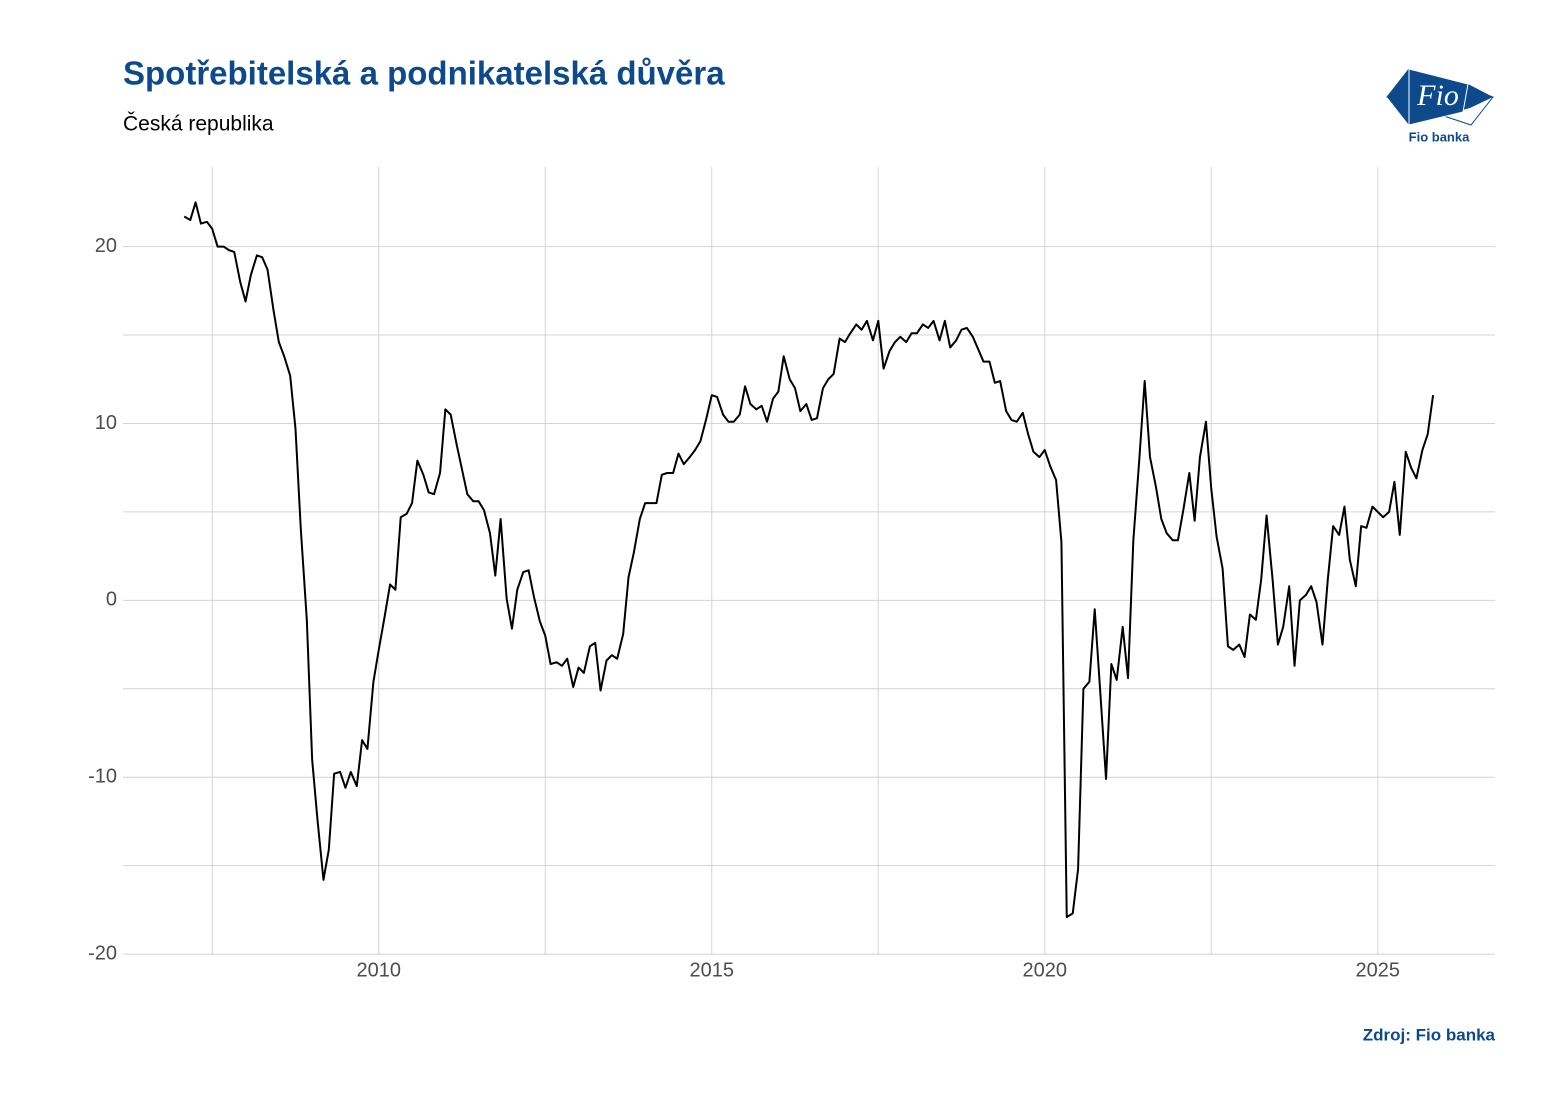 The image size is (1555, 1105). Describe the element at coordinates (198, 124) in the screenshot. I see `chart-subtitle: Česká republika` at that location.